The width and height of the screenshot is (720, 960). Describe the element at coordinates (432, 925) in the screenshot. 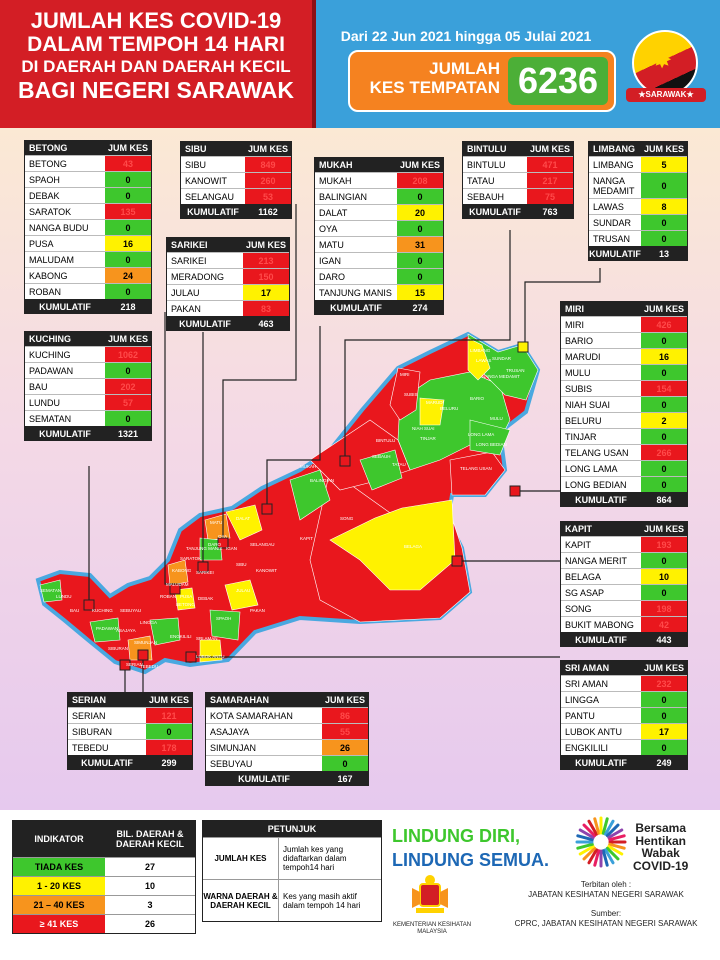

I see `ministry-line-1: KEMENTERIAN KESIHATAN` at that location.